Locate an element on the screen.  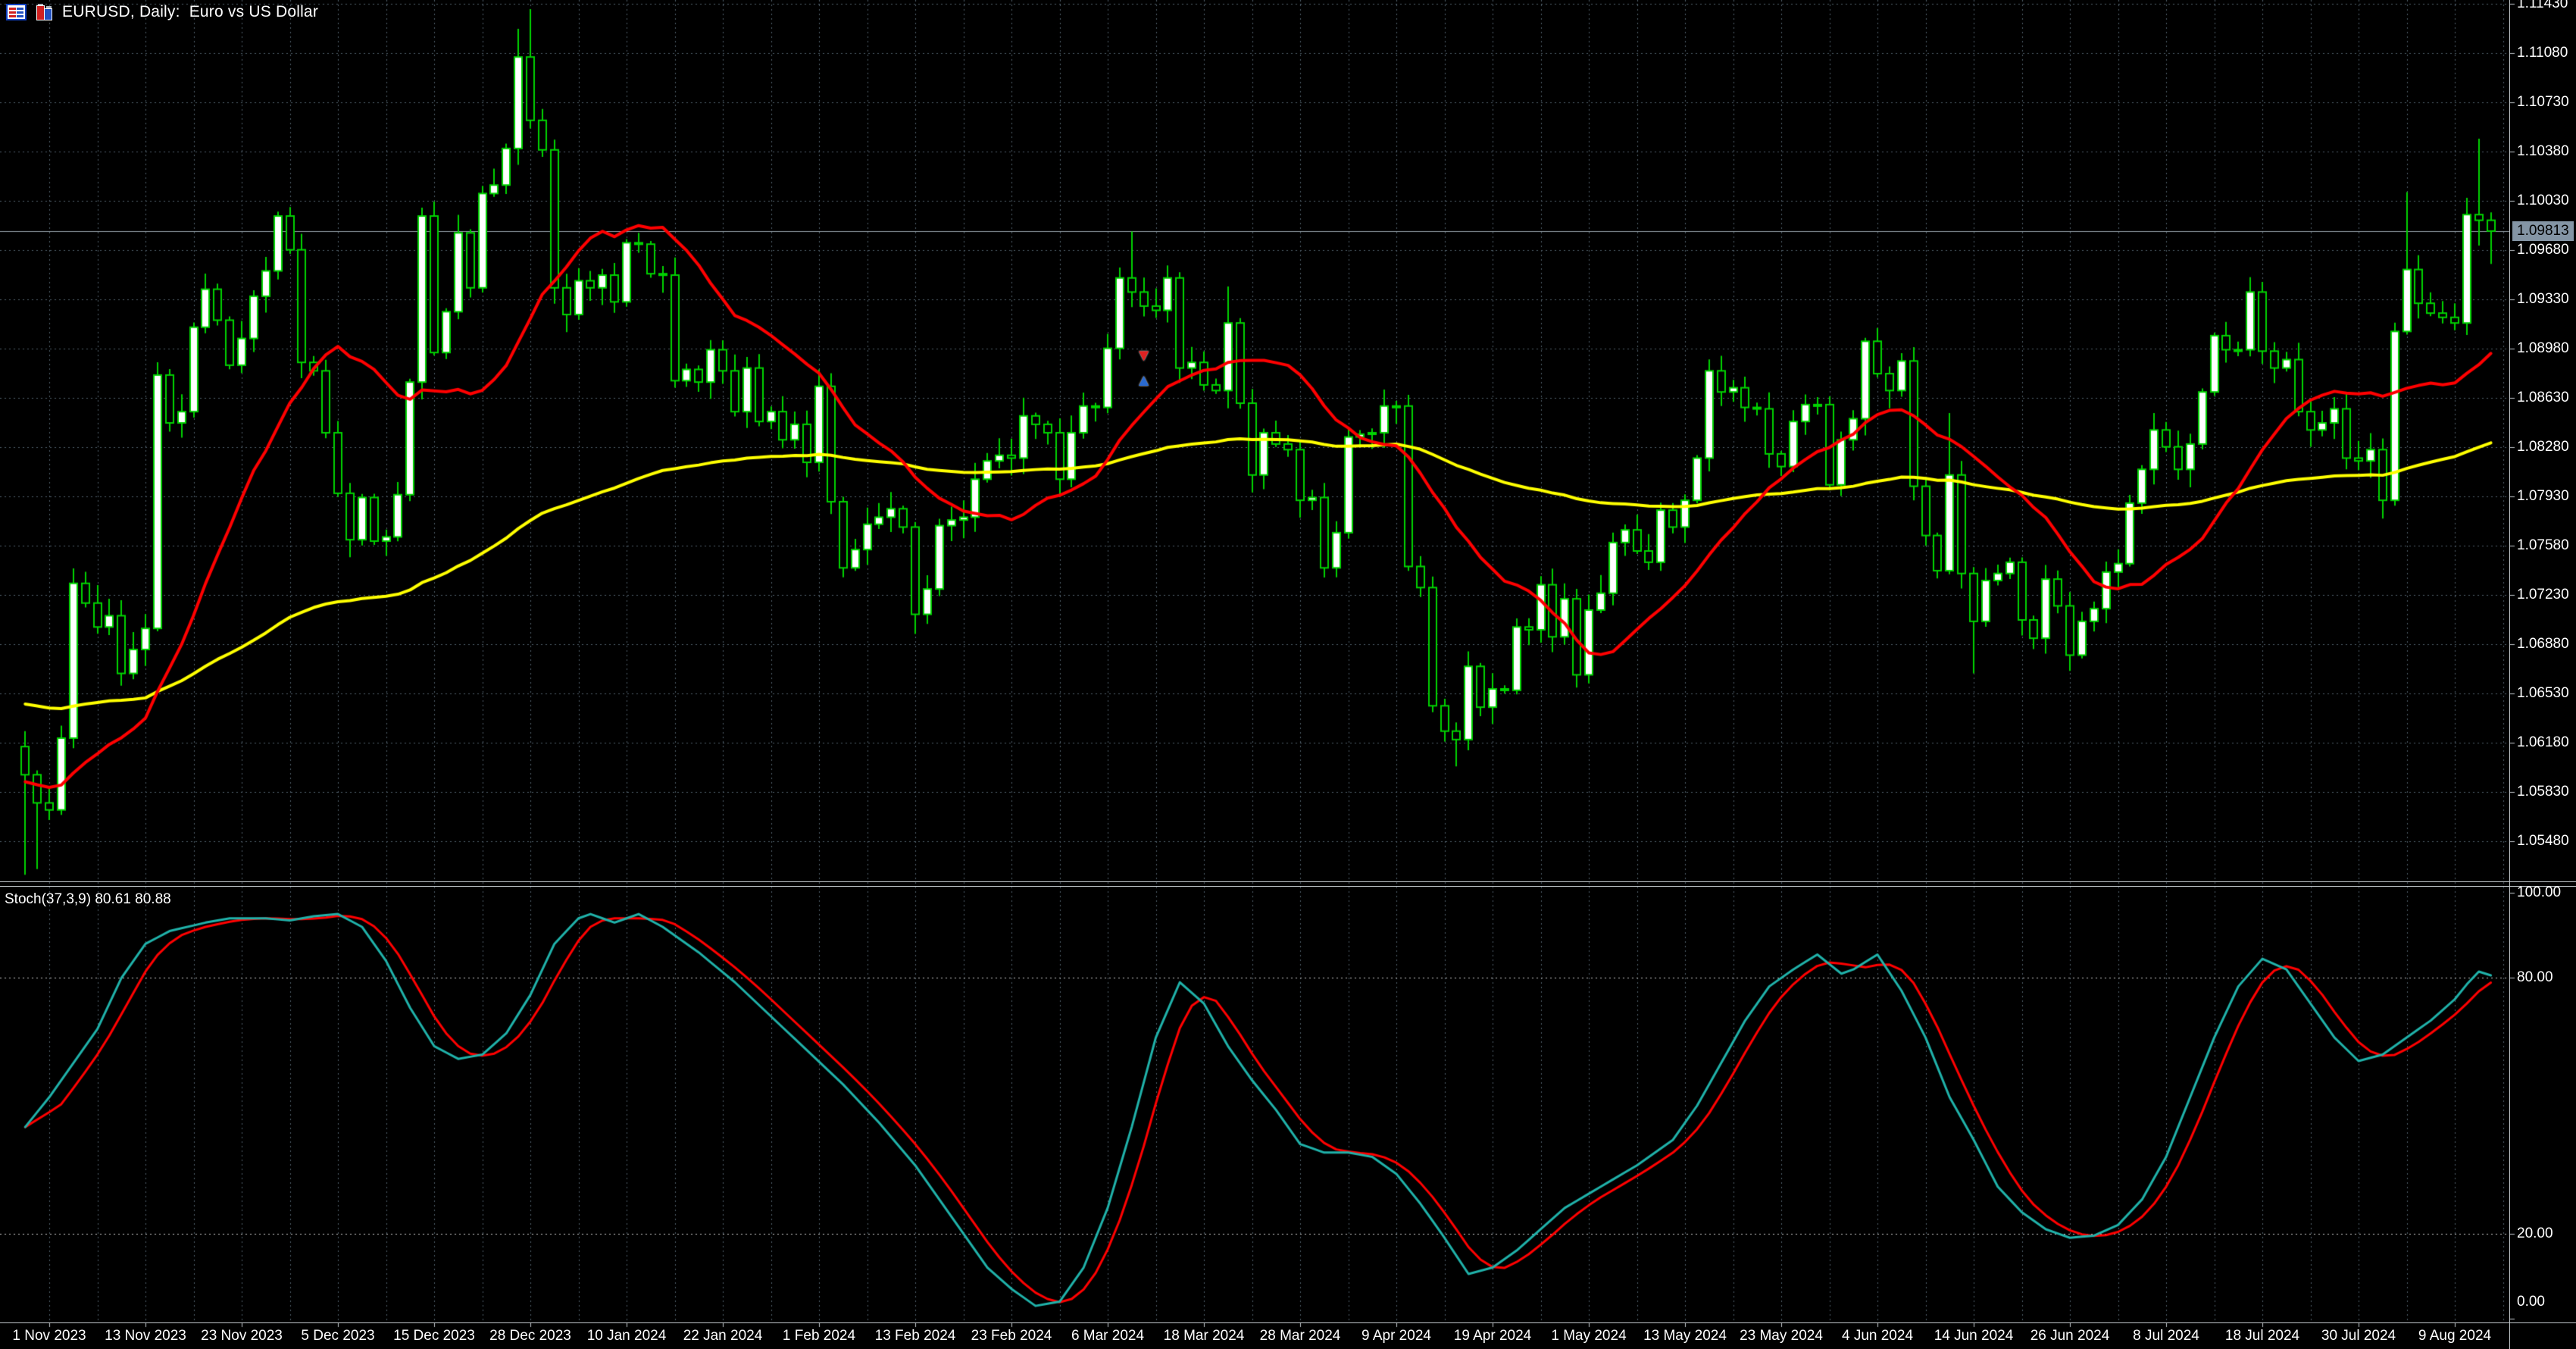
date-axis-label: 6 Mar 2024 is located at coordinates (1108, 1336).